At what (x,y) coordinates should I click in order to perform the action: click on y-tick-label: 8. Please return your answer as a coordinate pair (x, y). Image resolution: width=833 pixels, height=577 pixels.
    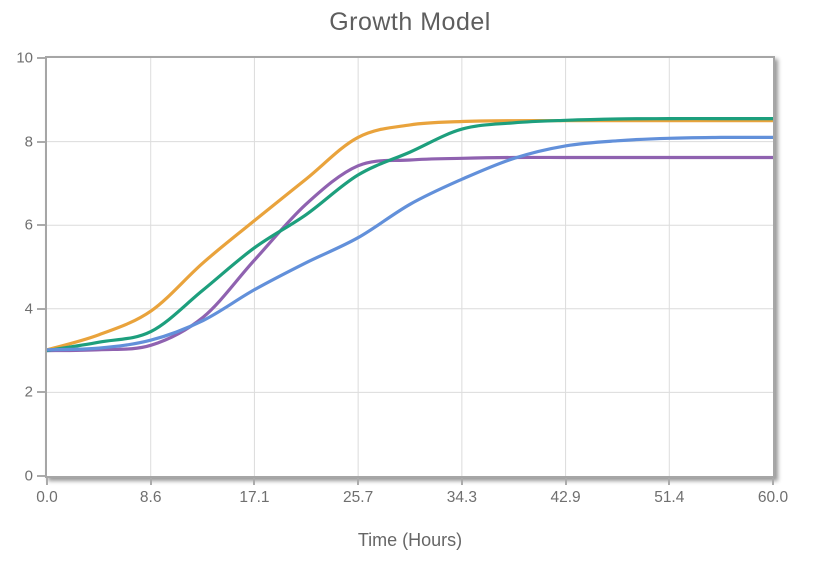
    Looking at the image, I should click on (28, 142).